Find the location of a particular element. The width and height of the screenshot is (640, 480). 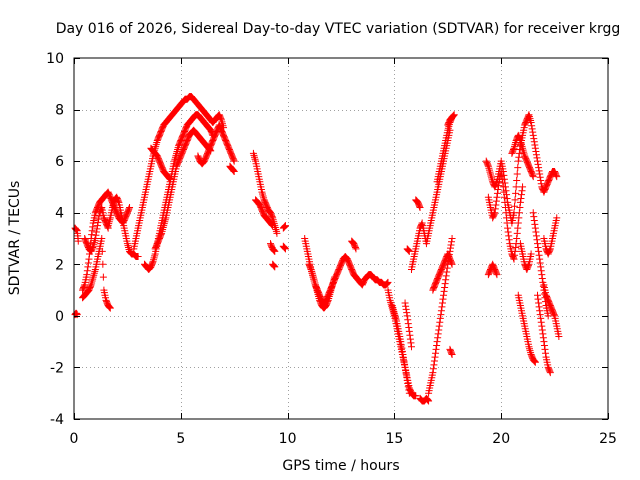

y-axis-label: SDTVAR / TECUs is located at coordinates (15, 238).